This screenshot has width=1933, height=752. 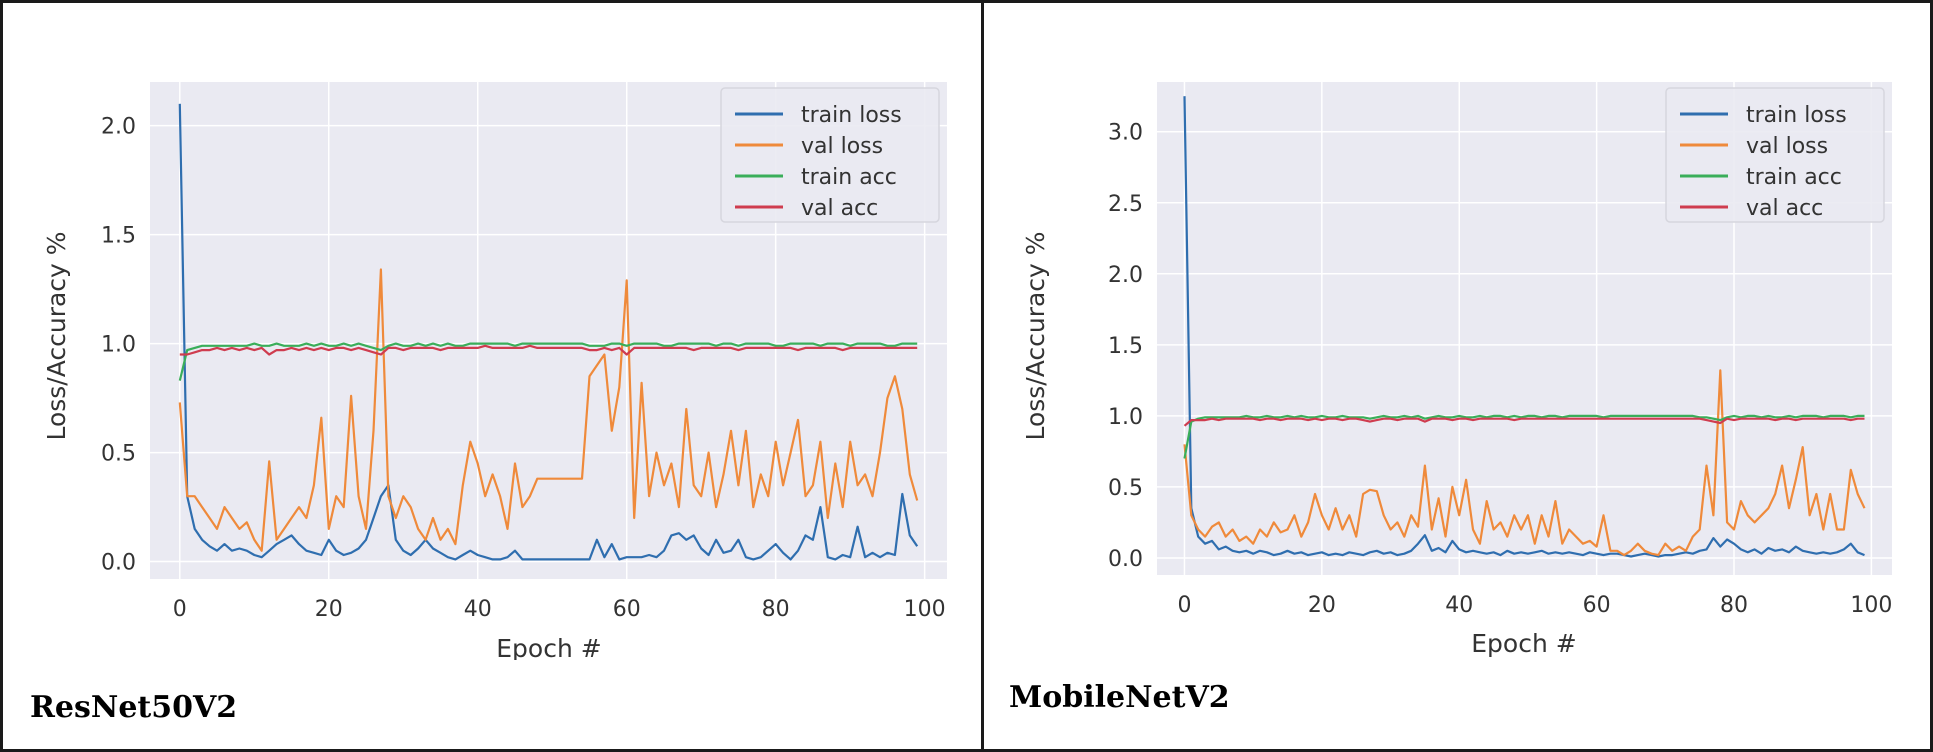 I want to click on panel-divider, so click(x=982, y=376).